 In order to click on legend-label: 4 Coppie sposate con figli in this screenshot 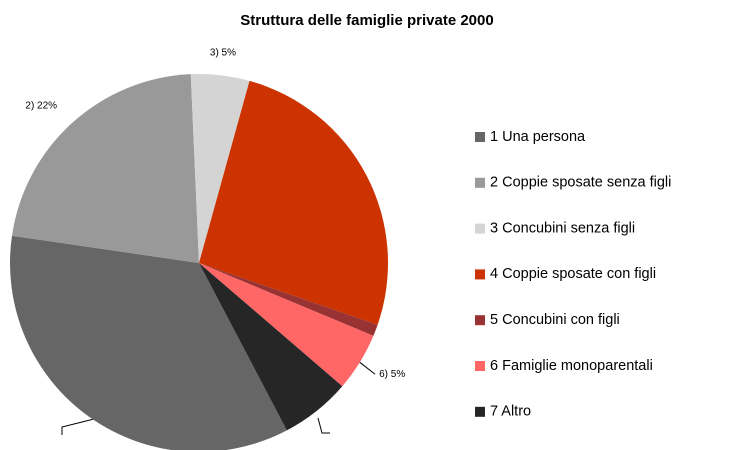, I will do `click(573, 274)`.